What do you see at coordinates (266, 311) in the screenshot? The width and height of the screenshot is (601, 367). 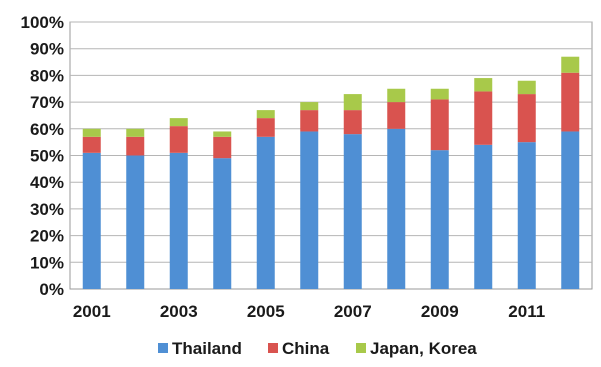 I see `x-tick-label: 2005` at bounding box center [266, 311].